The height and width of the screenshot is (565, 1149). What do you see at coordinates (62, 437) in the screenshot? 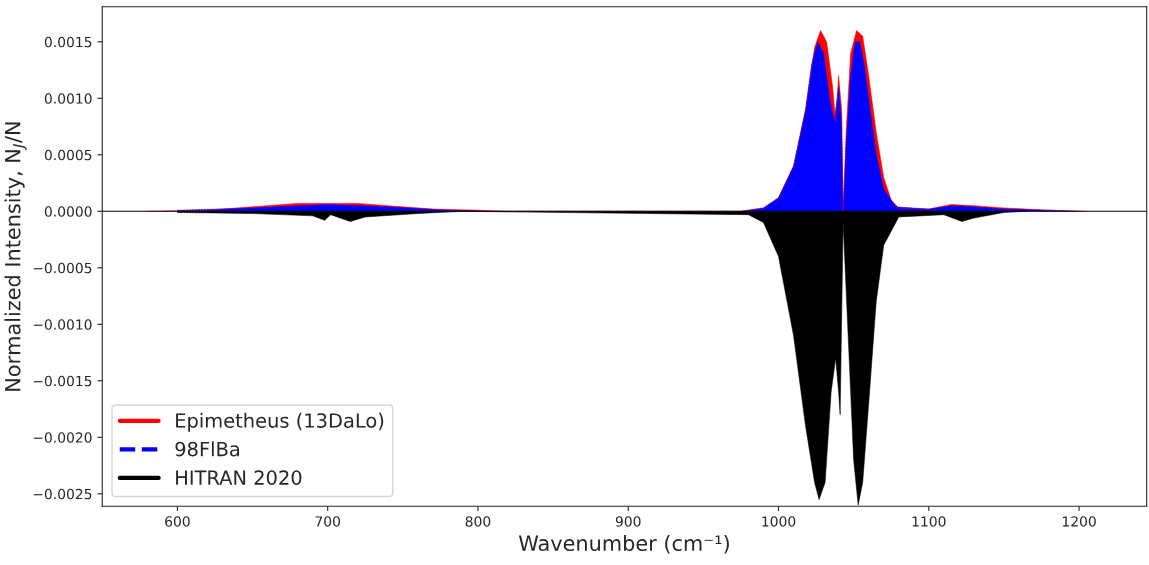
I see `y-tick-label: −0.0020` at bounding box center [62, 437].